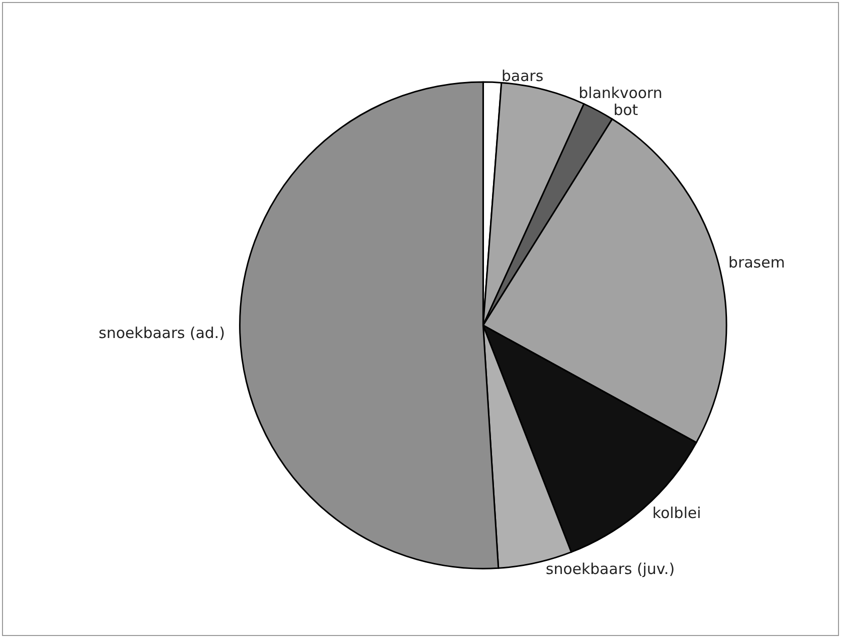  What do you see at coordinates (625, 110) in the screenshot?
I see `slice-label: bot` at bounding box center [625, 110].